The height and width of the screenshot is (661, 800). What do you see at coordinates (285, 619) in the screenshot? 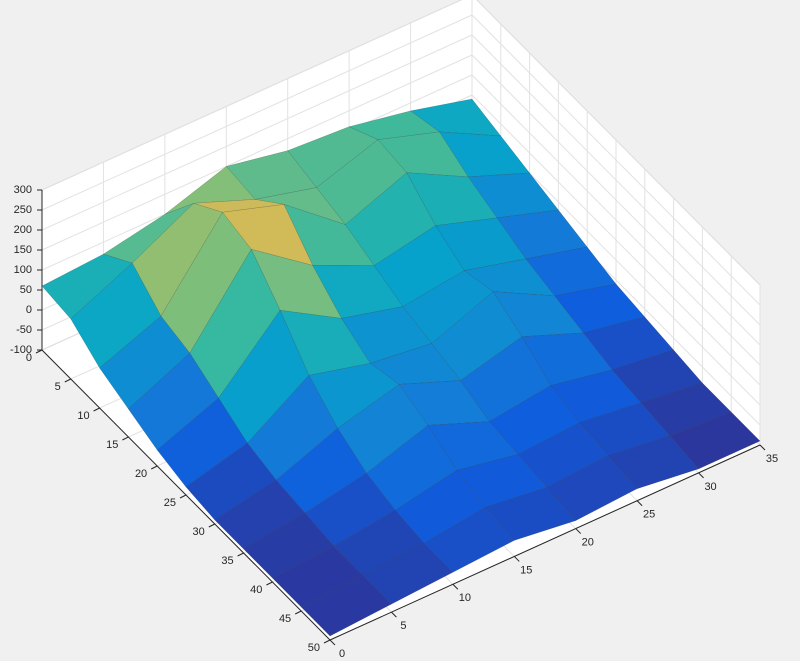
I see `y-tick-label: 45` at bounding box center [285, 619].